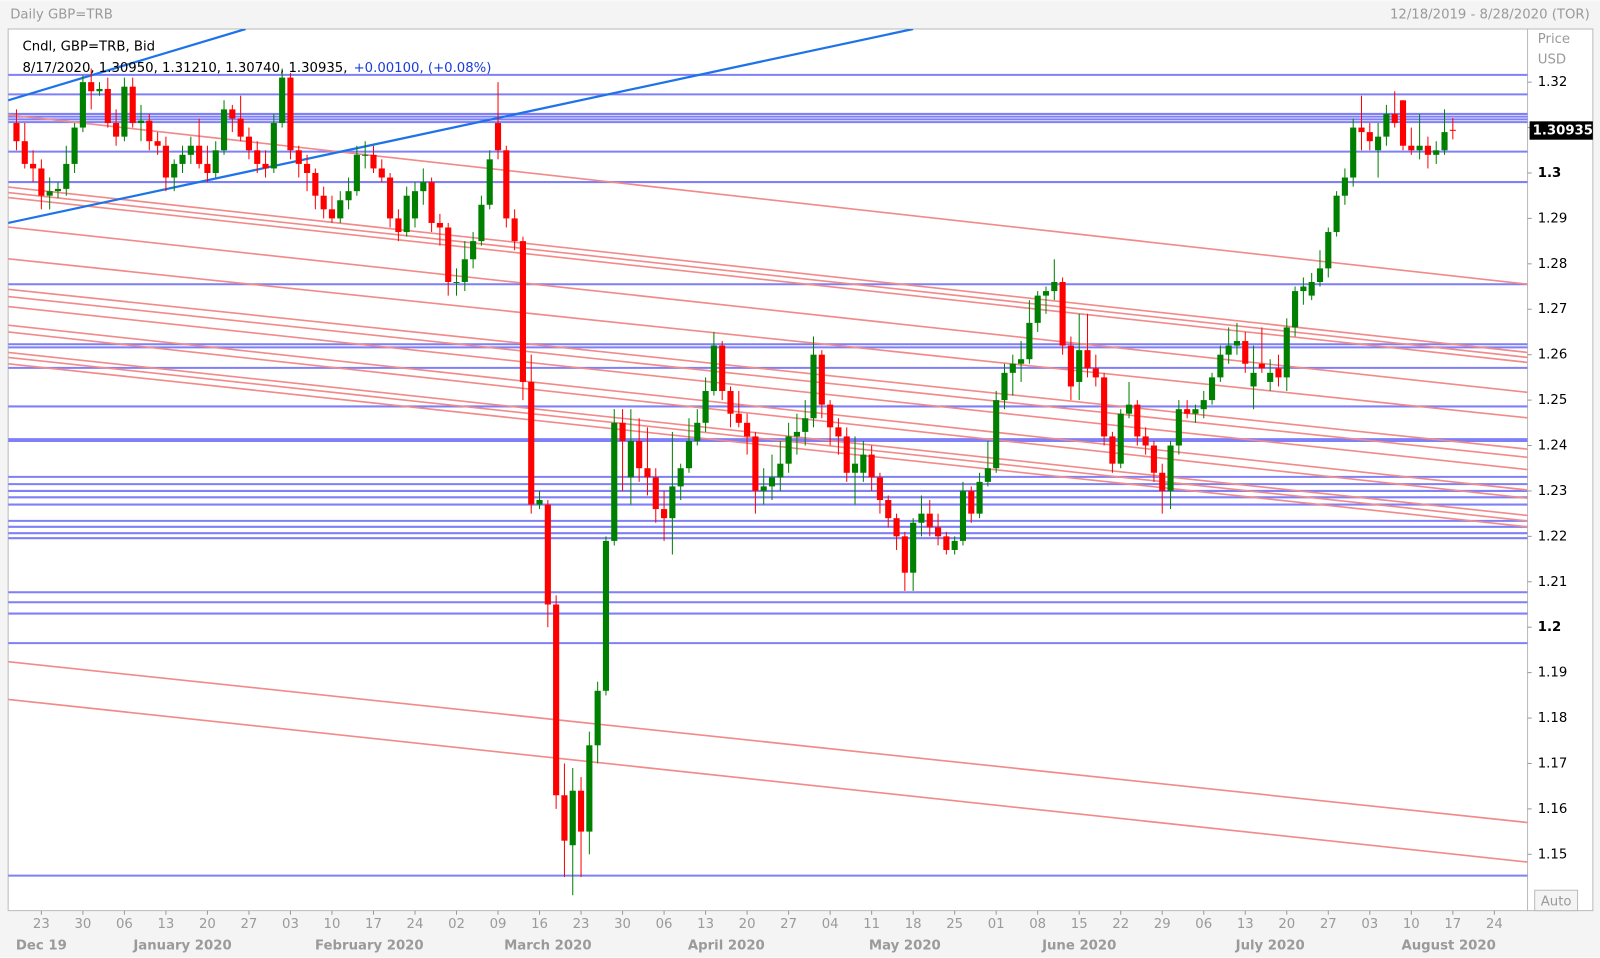 The image size is (1600, 958). I want to click on x-tick-label: 17, so click(1452, 924).